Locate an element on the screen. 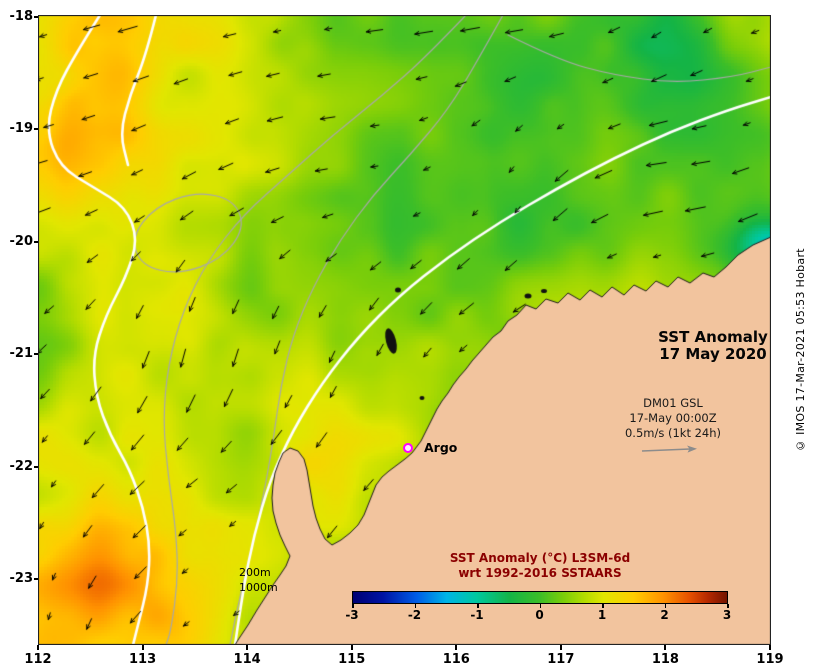  colorbar-tick-label: 1 is located at coordinates (602, 615).